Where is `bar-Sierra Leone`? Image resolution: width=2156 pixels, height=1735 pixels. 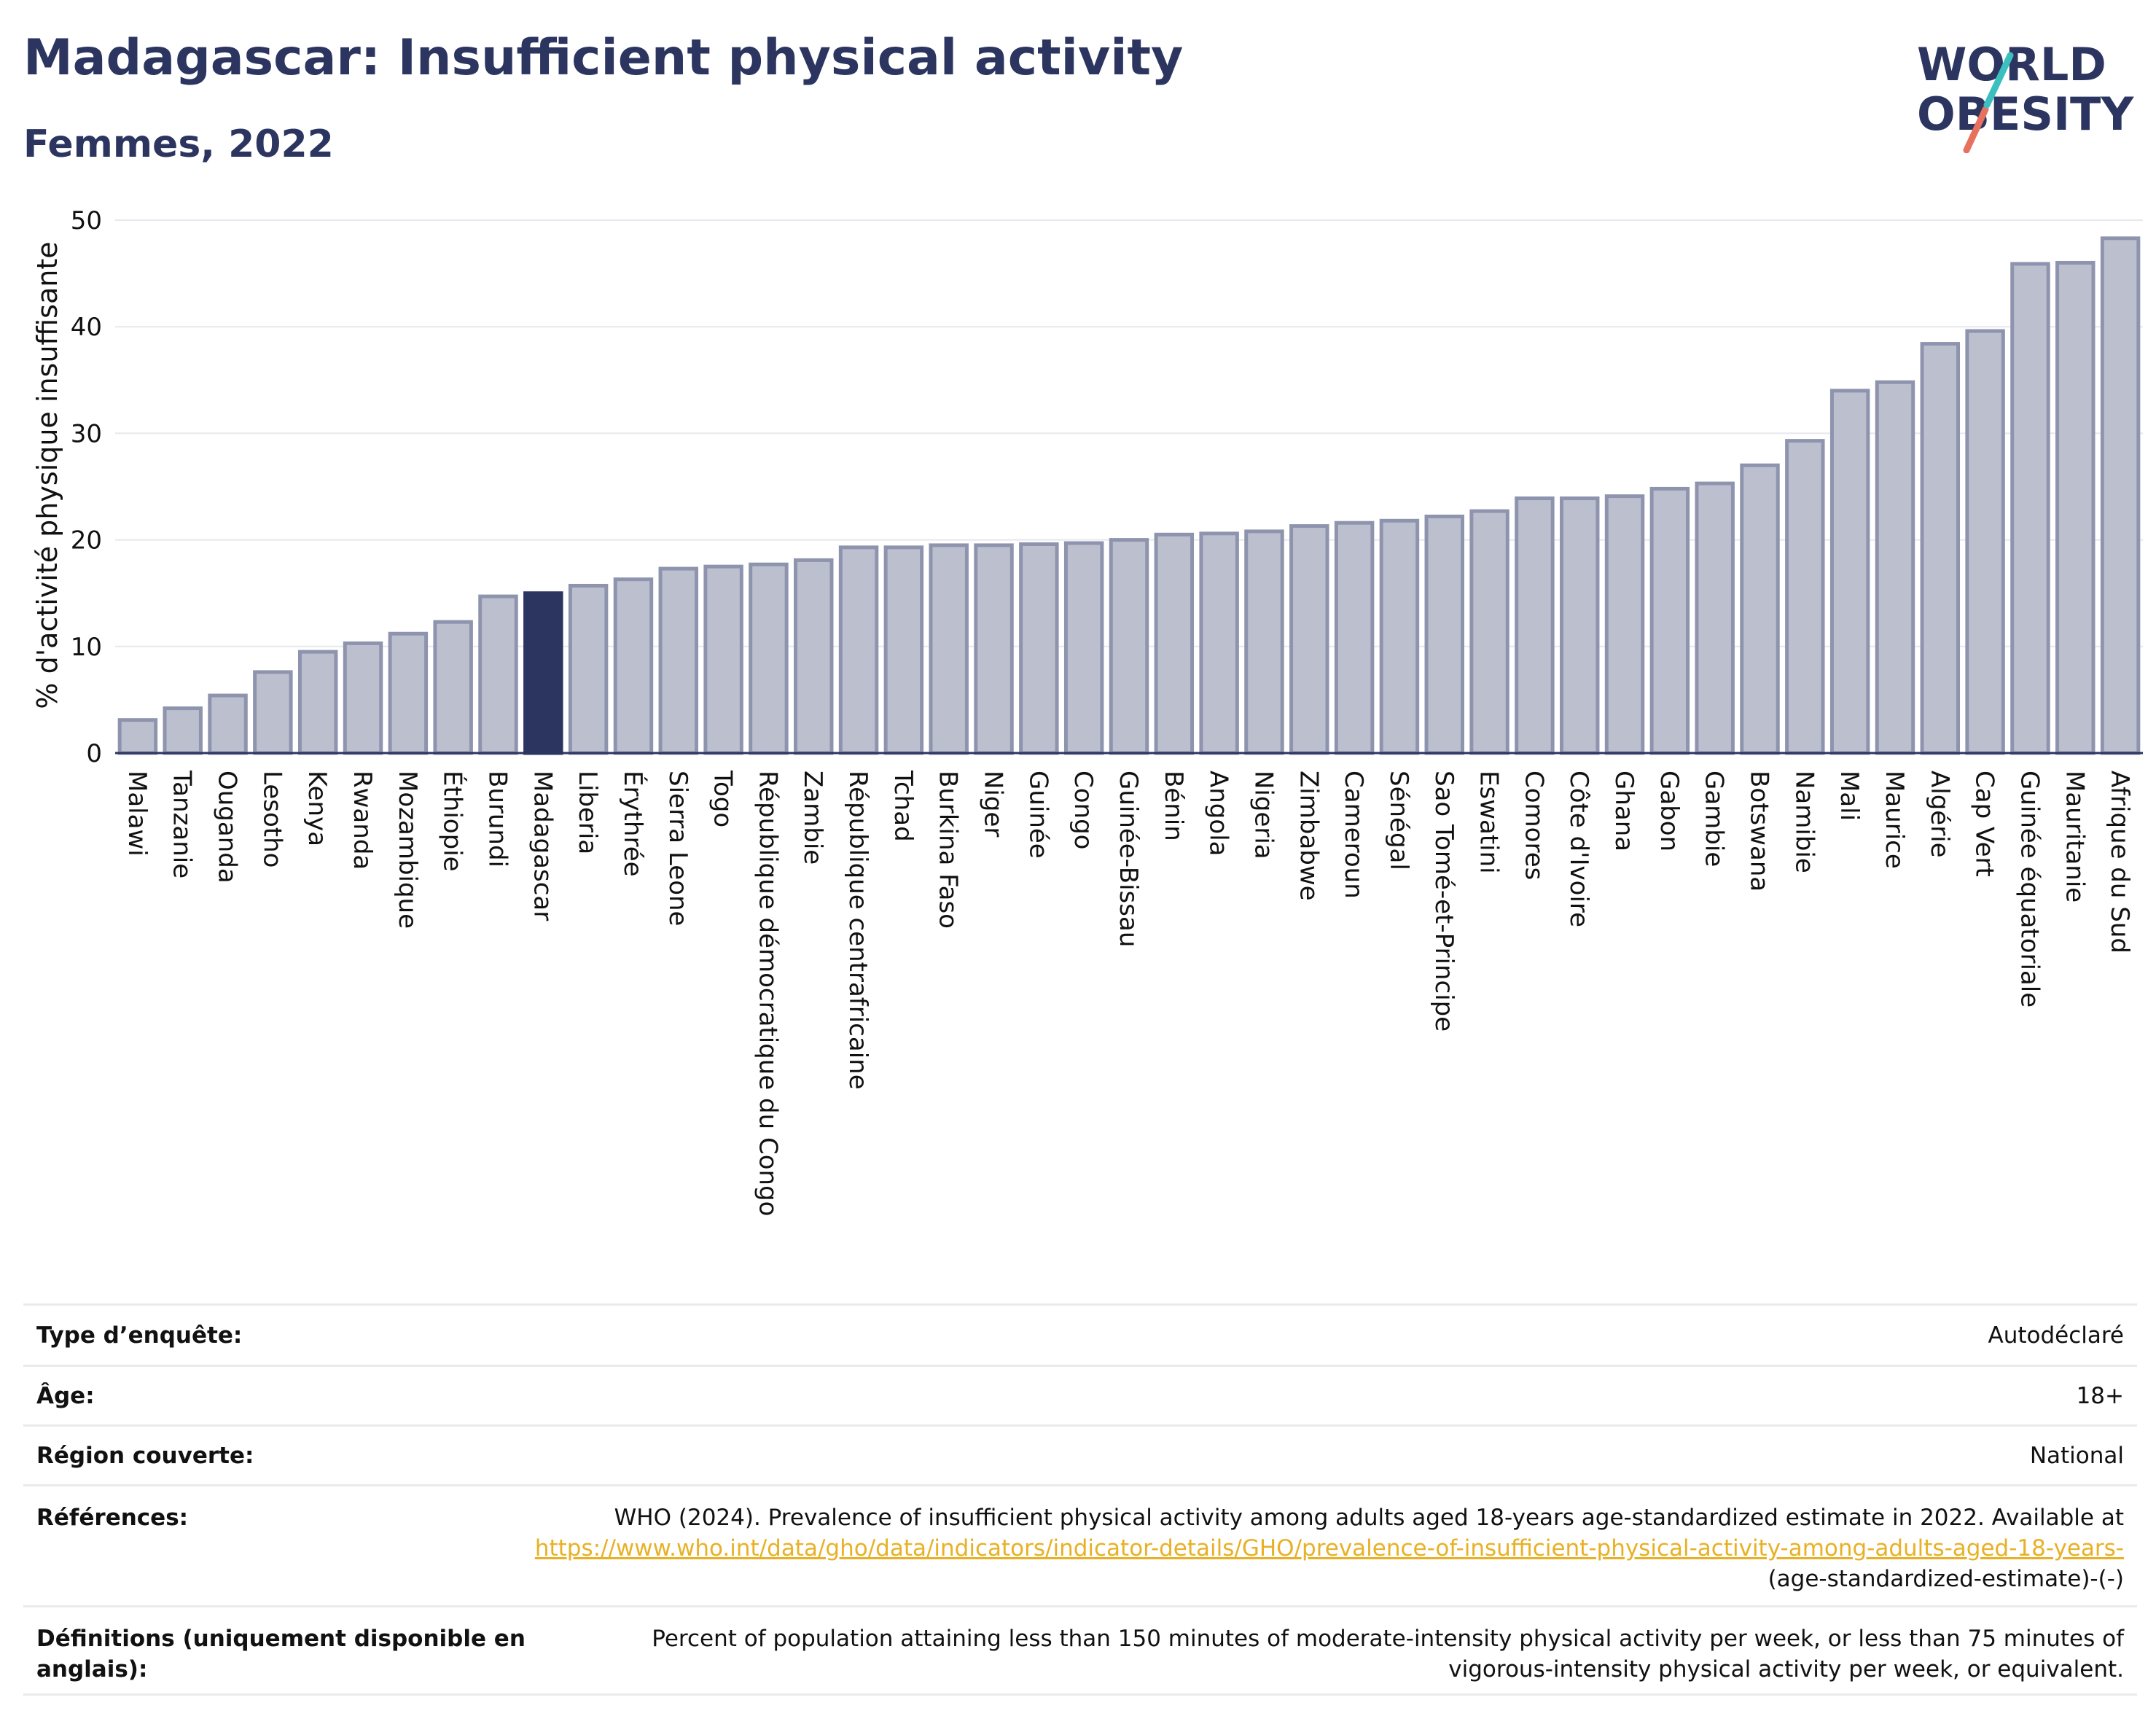
bar-Sierra Leone is located at coordinates (678, 660).